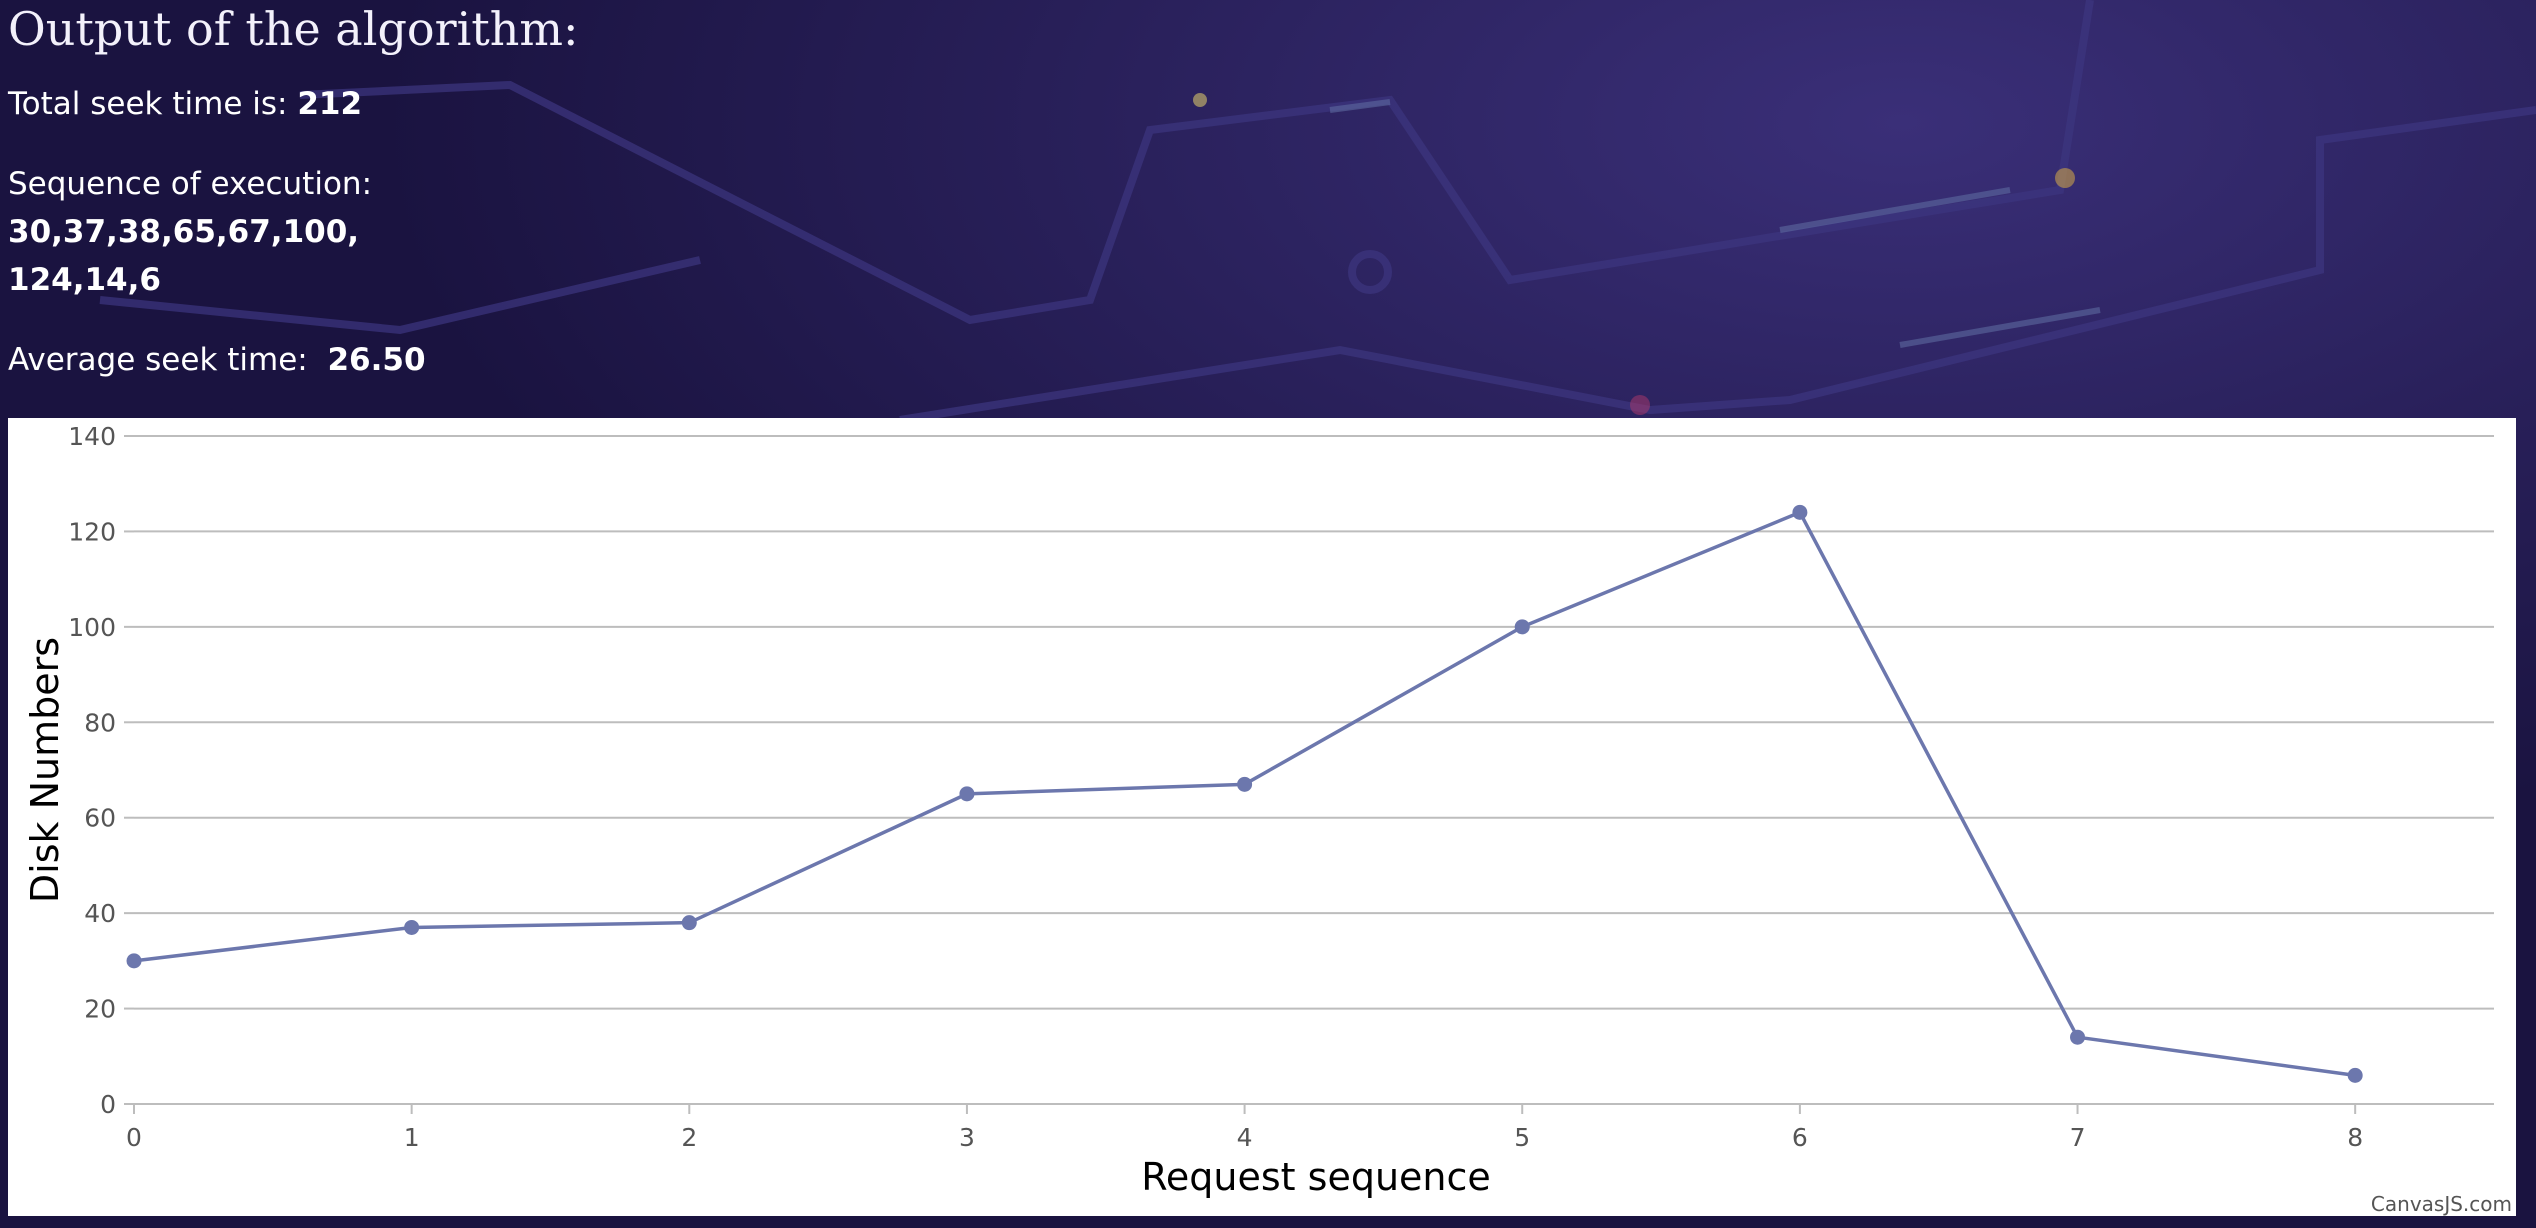 This screenshot has width=2536, height=1228. Describe the element at coordinates (293, 29) in the screenshot. I see `page-title: Output of the algorithm:` at that location.